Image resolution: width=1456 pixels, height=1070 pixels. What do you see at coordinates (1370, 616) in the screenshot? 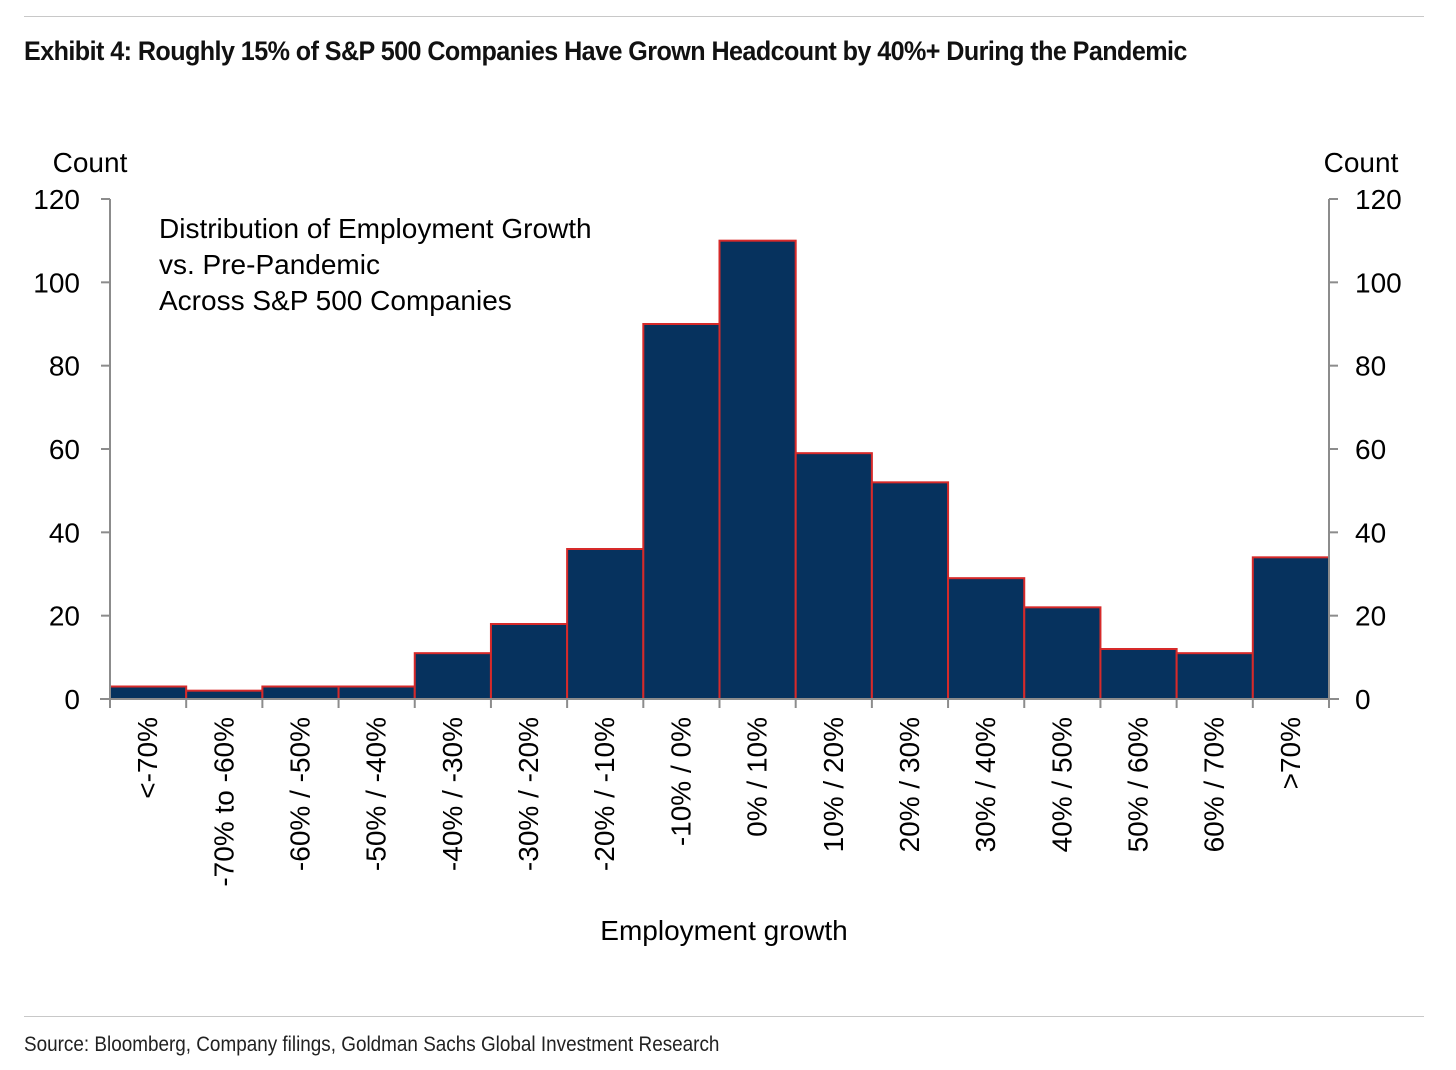
I see `right-y-tick-label: 20` at bounding box center [1370, 616].